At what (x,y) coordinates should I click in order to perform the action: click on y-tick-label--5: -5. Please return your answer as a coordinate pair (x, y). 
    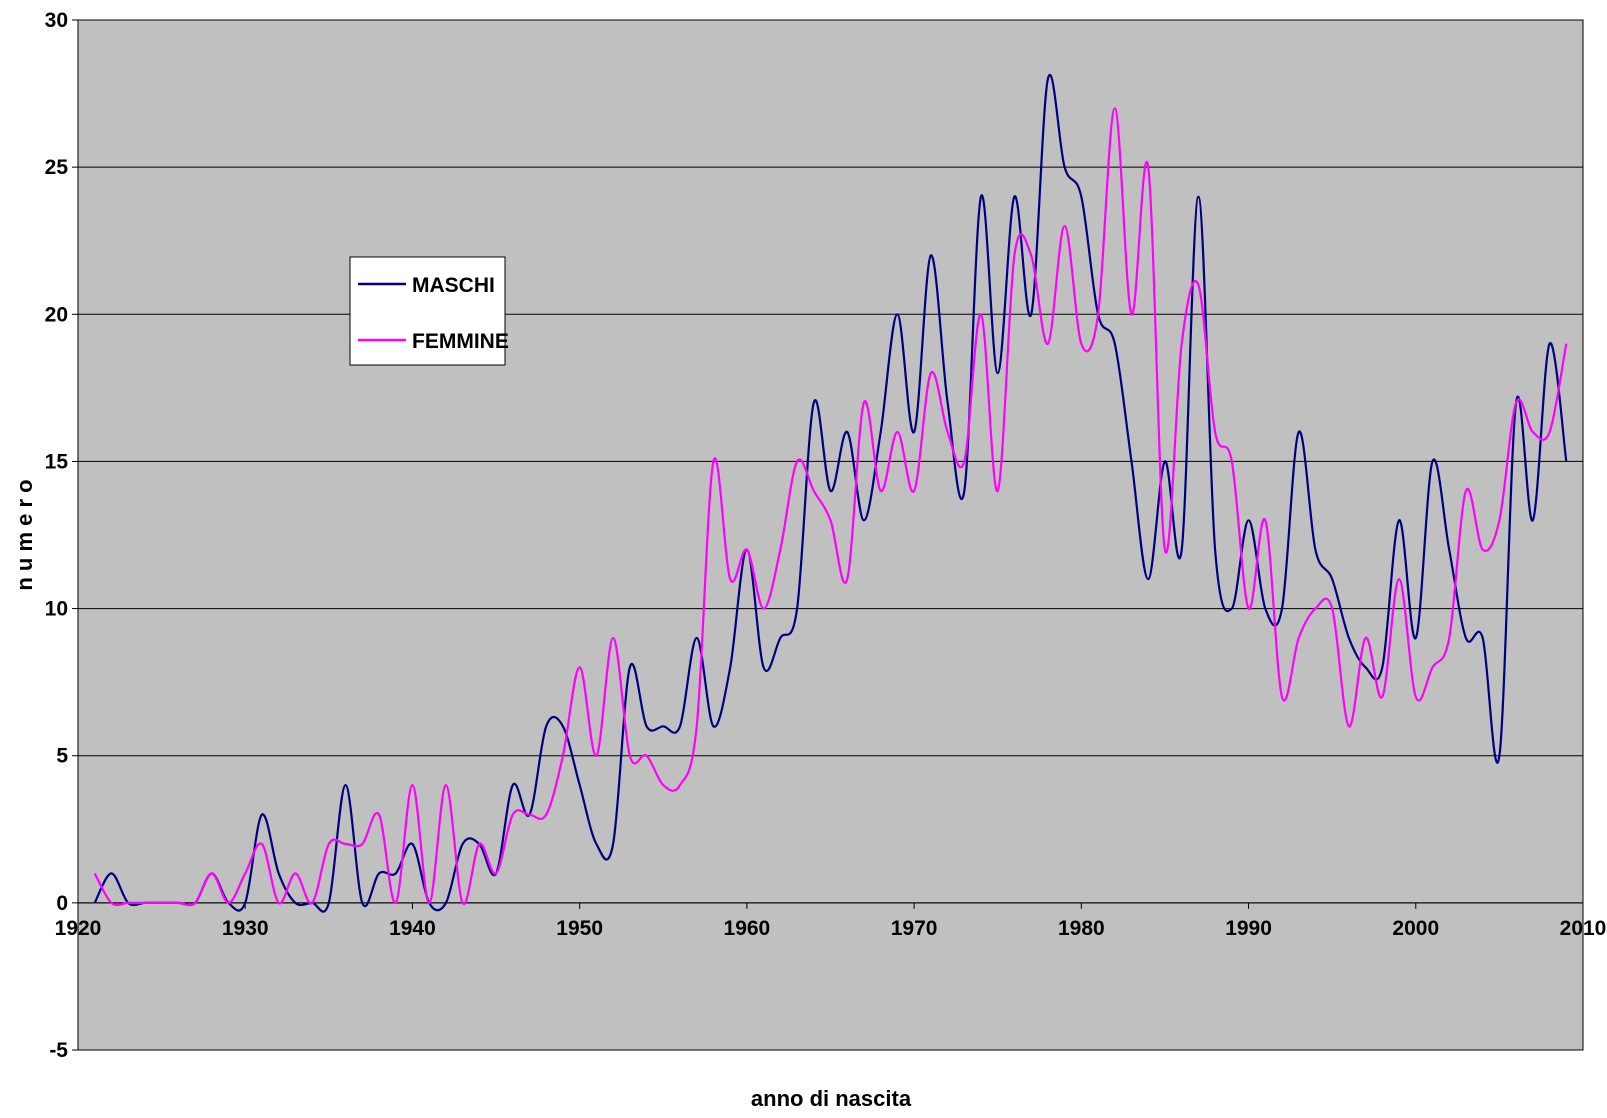
    Looking at the image, I should click on (58, 1050).